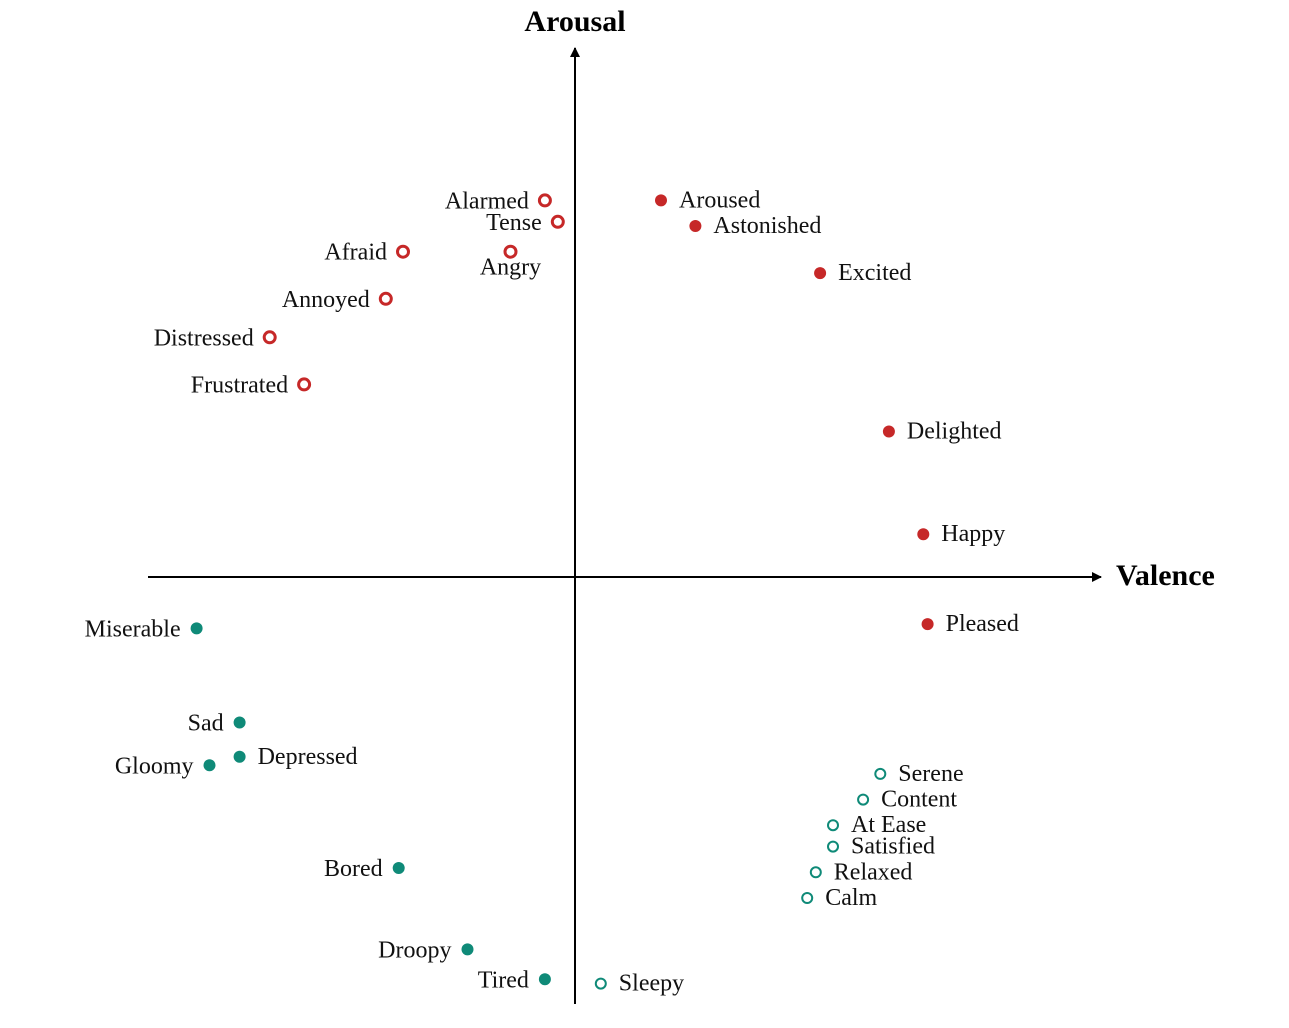  What do you see at coordinates (600, 983) in the screenshot?
I see `point-marker-sleepy` at bounding box center [600, 983].